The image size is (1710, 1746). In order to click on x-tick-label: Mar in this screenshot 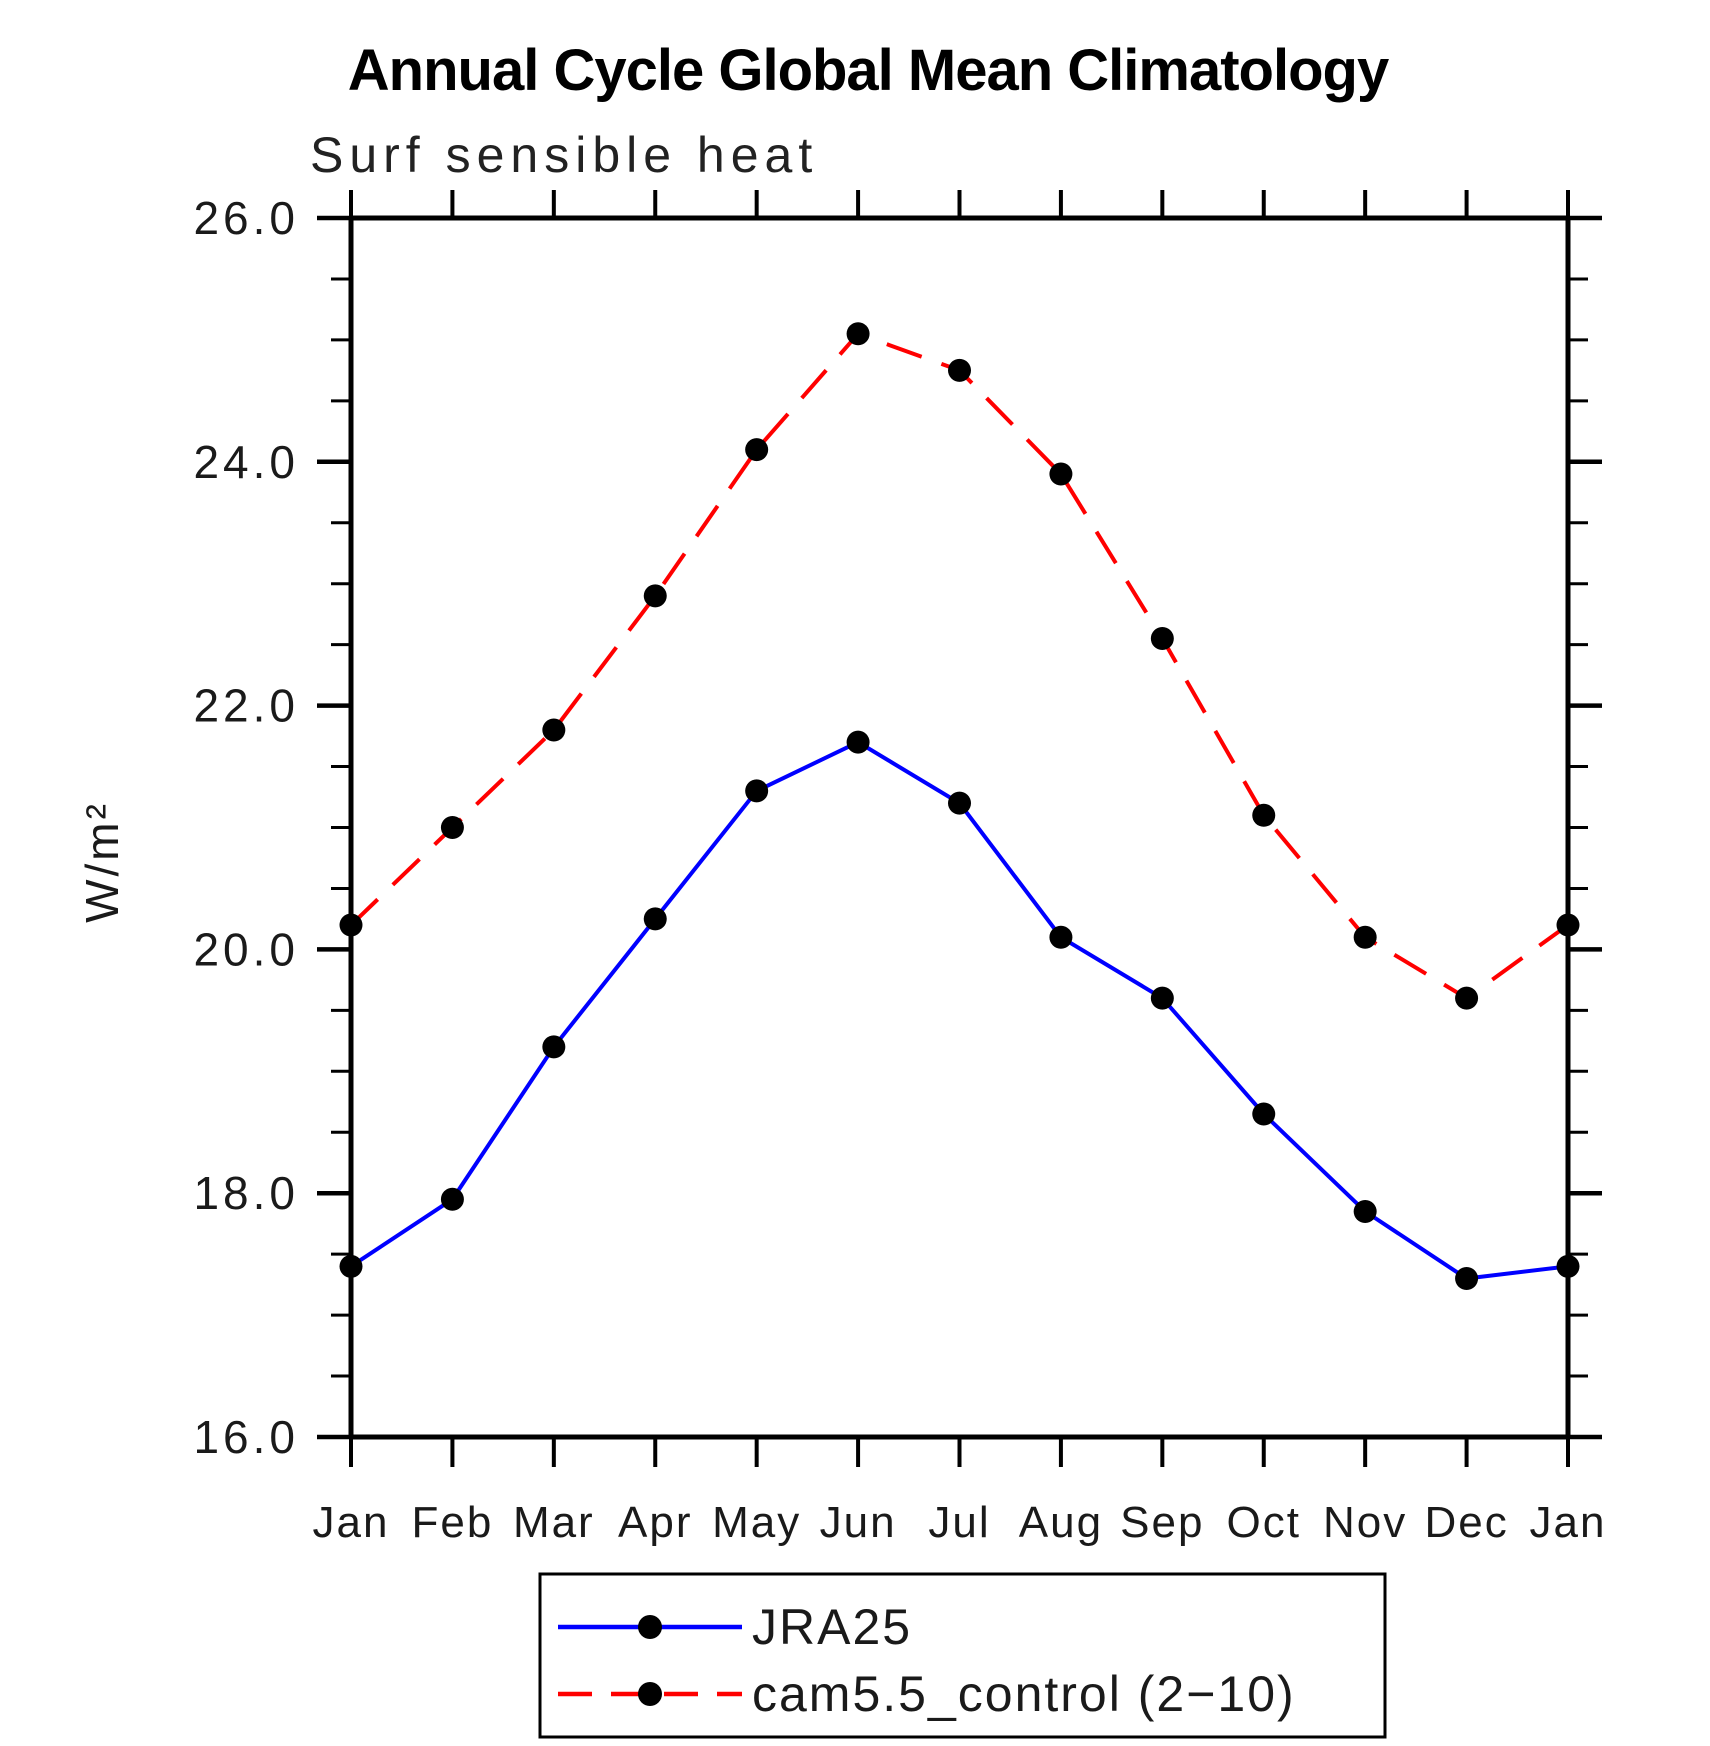, I will do `click(554, 1522)`.